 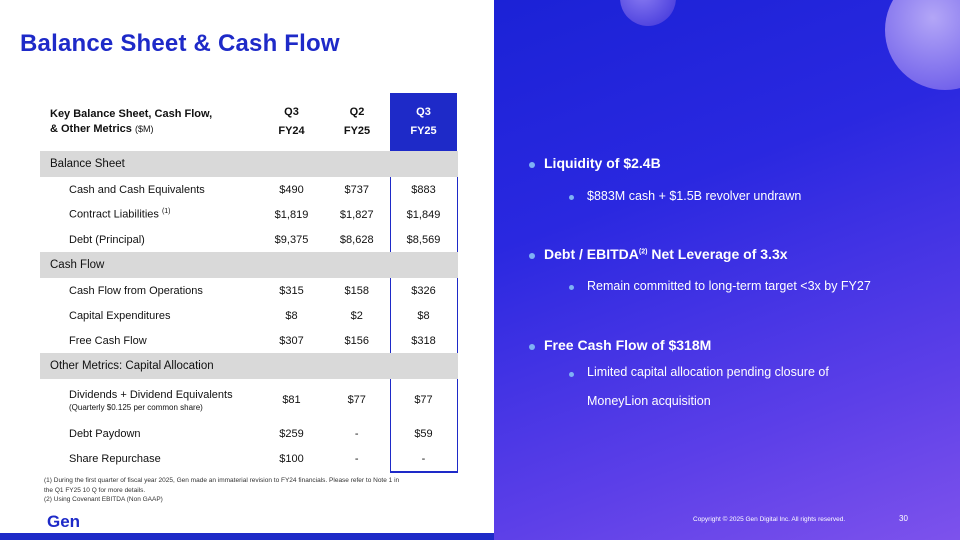 What do you see at coordinates (136, 407) in the screenshot?
I see `row-sublabel: (Quarterly $0.125 per common share)` at bounding box center [136, 407].